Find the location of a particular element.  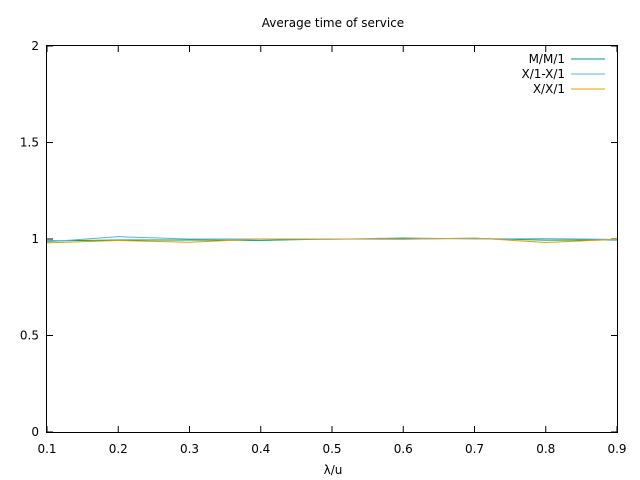

y-tick-label: 0.5 is located at coordinates (29, 336).